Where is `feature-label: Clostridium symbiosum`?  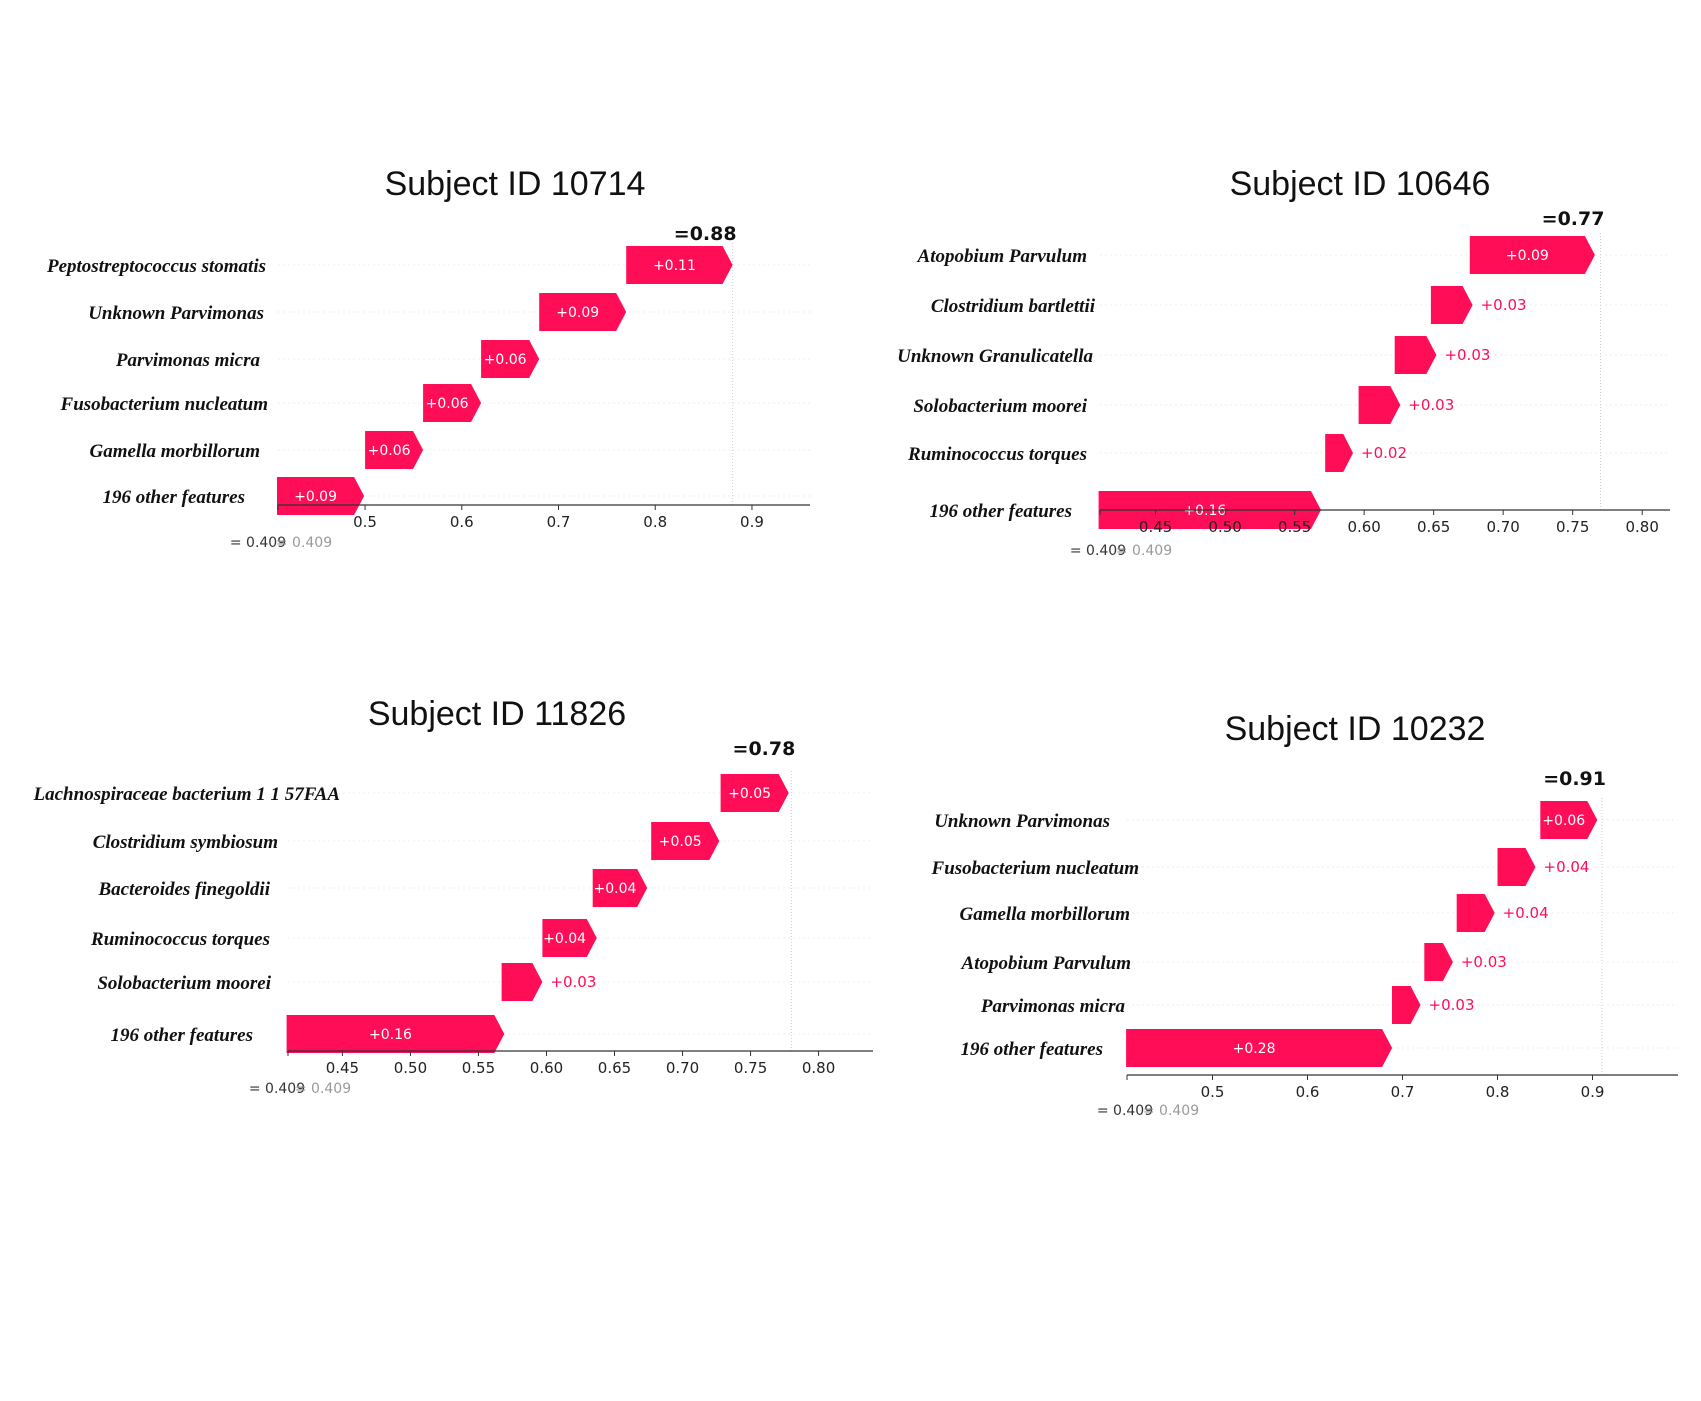 feature-label: Clostridium symbiosum is located at coordinates (185, 842).